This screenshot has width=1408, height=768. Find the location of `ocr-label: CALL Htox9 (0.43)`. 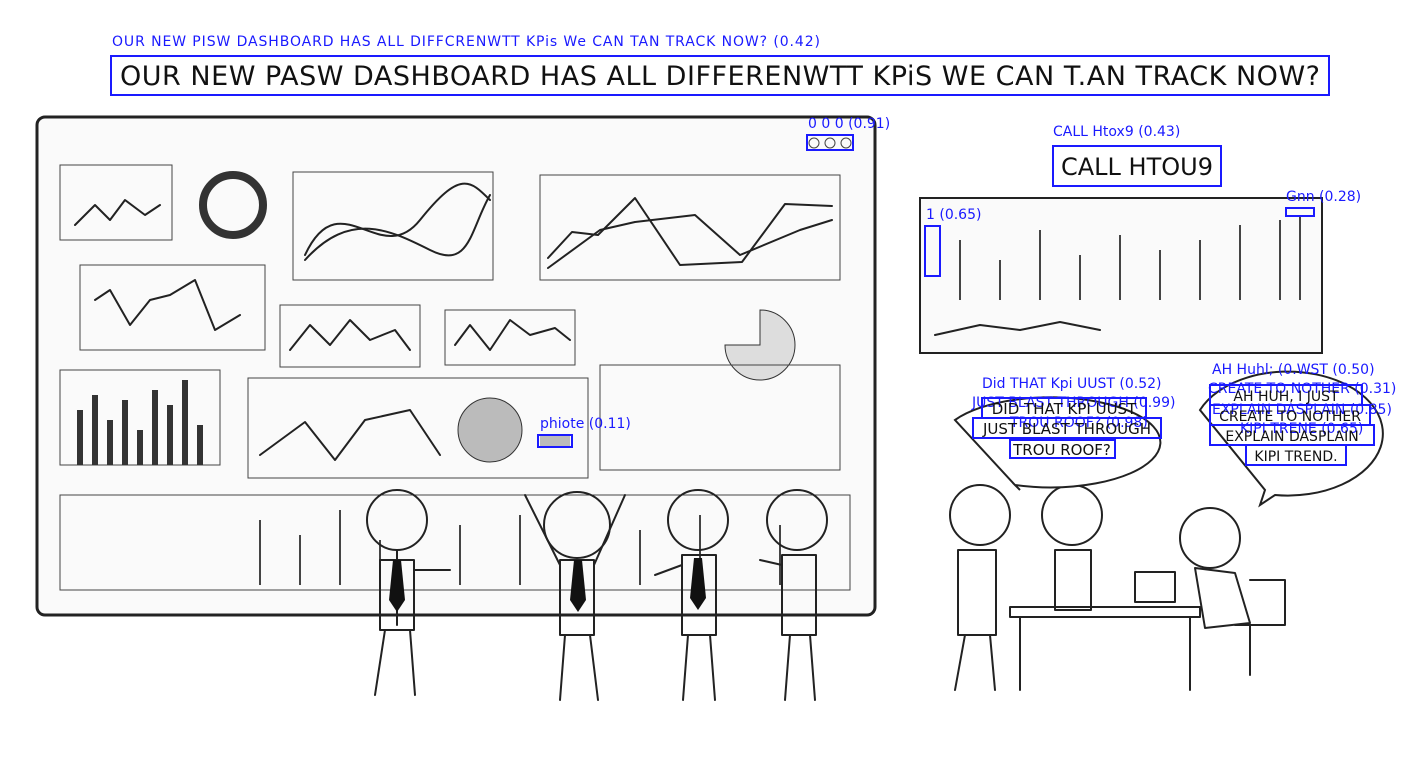

ocr-label: CALL Htox9 (0.43) is located at coordinates (1116, 132).